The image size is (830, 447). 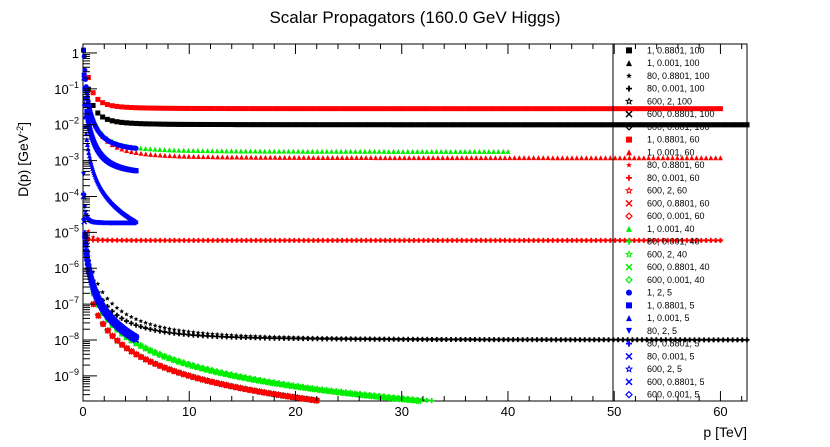 What do you see at coordinates (66, 124) in the screenshot?
I see `y-tick-label: 10⁻²` at bounding box center [66, 124].